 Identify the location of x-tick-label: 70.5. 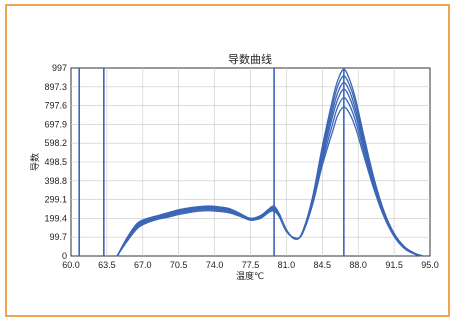
(179, 265).